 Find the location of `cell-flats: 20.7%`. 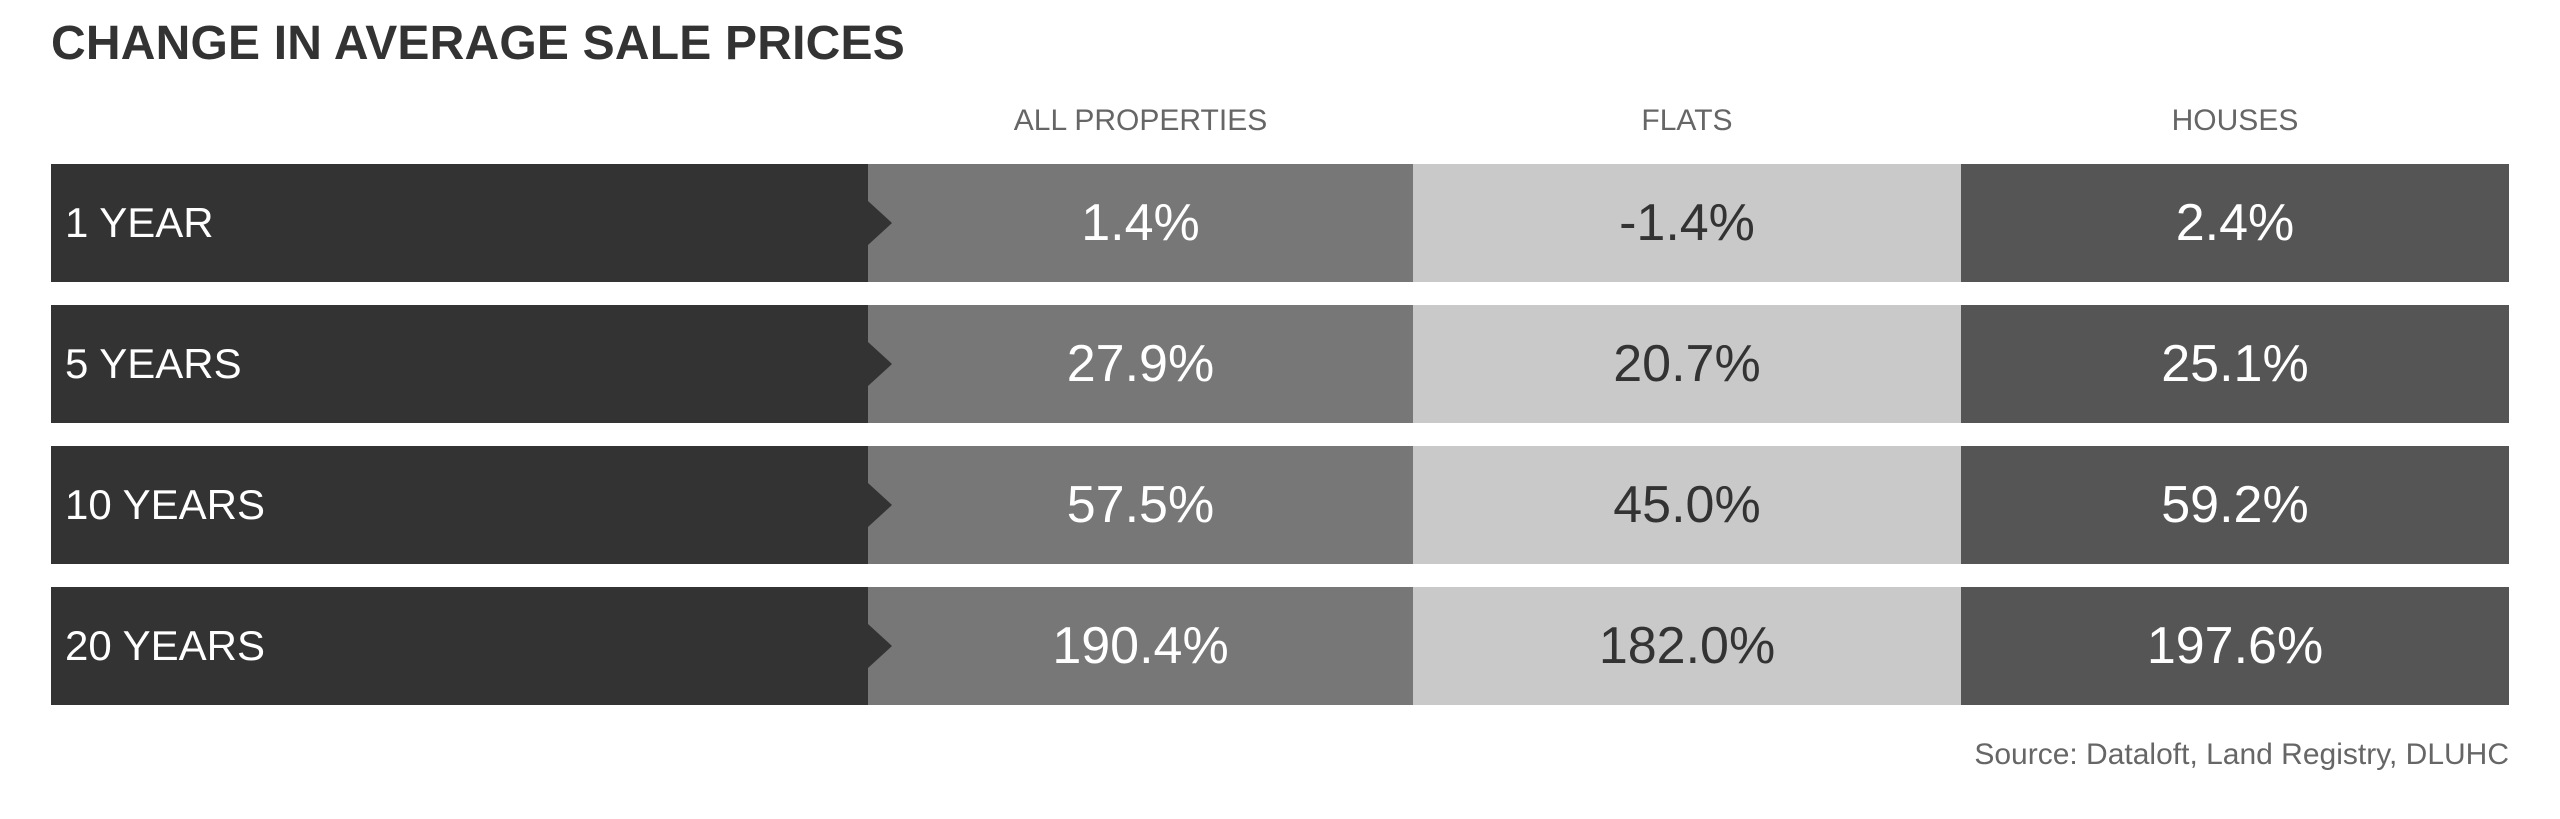

cell-flats: 20.7% is located at coordinates (1687, 364).